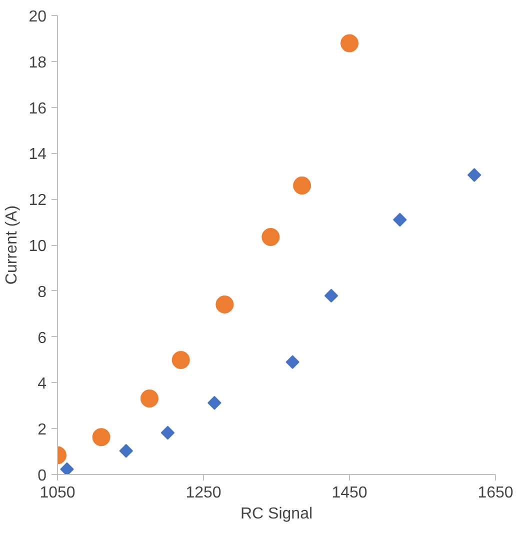 The image size is (527, 533). What do you see at coordinates (37, 155) in the screenshot?
I see `y-tick-label: 14` at bounding box center [37, 155].